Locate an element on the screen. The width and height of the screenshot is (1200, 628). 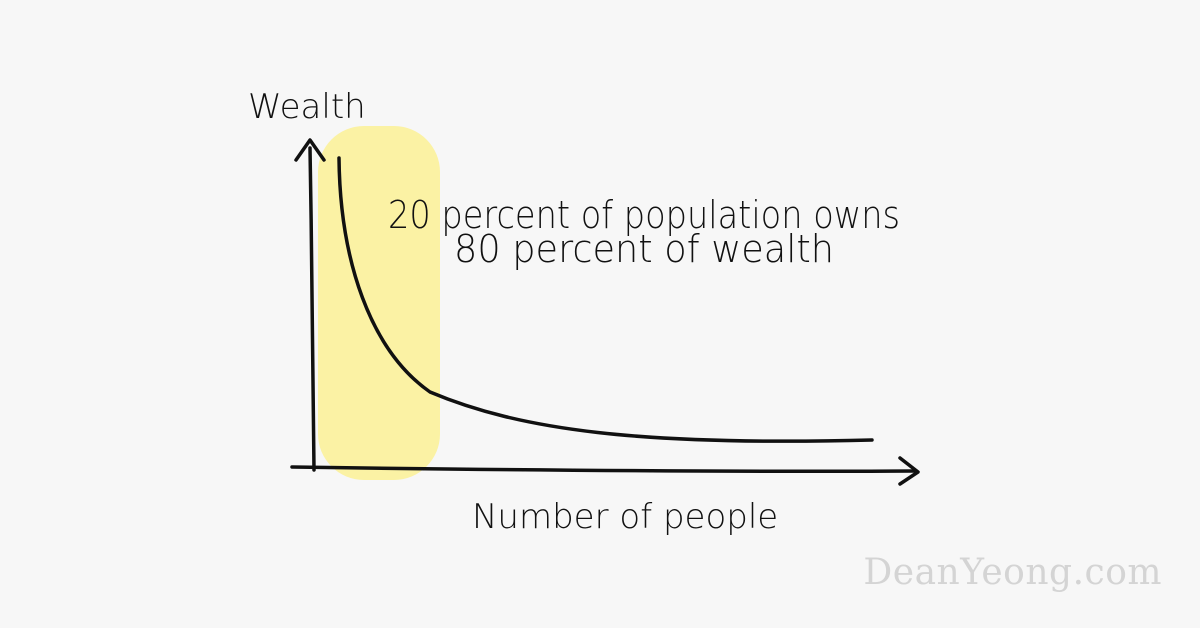
annotation-line-2: 80 percent of wealth is located at coordinates (644, 249).